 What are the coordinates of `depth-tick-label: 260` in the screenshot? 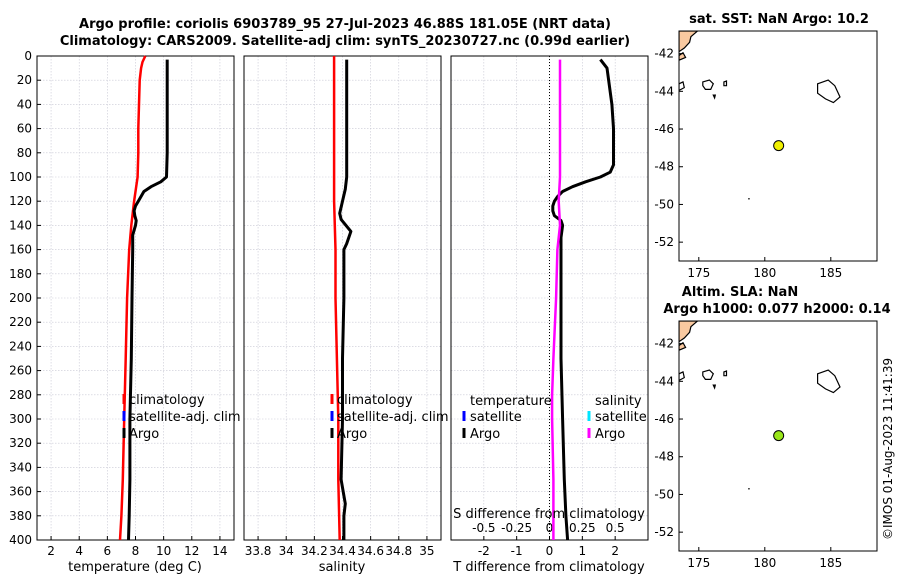 It's located at (20, 371).